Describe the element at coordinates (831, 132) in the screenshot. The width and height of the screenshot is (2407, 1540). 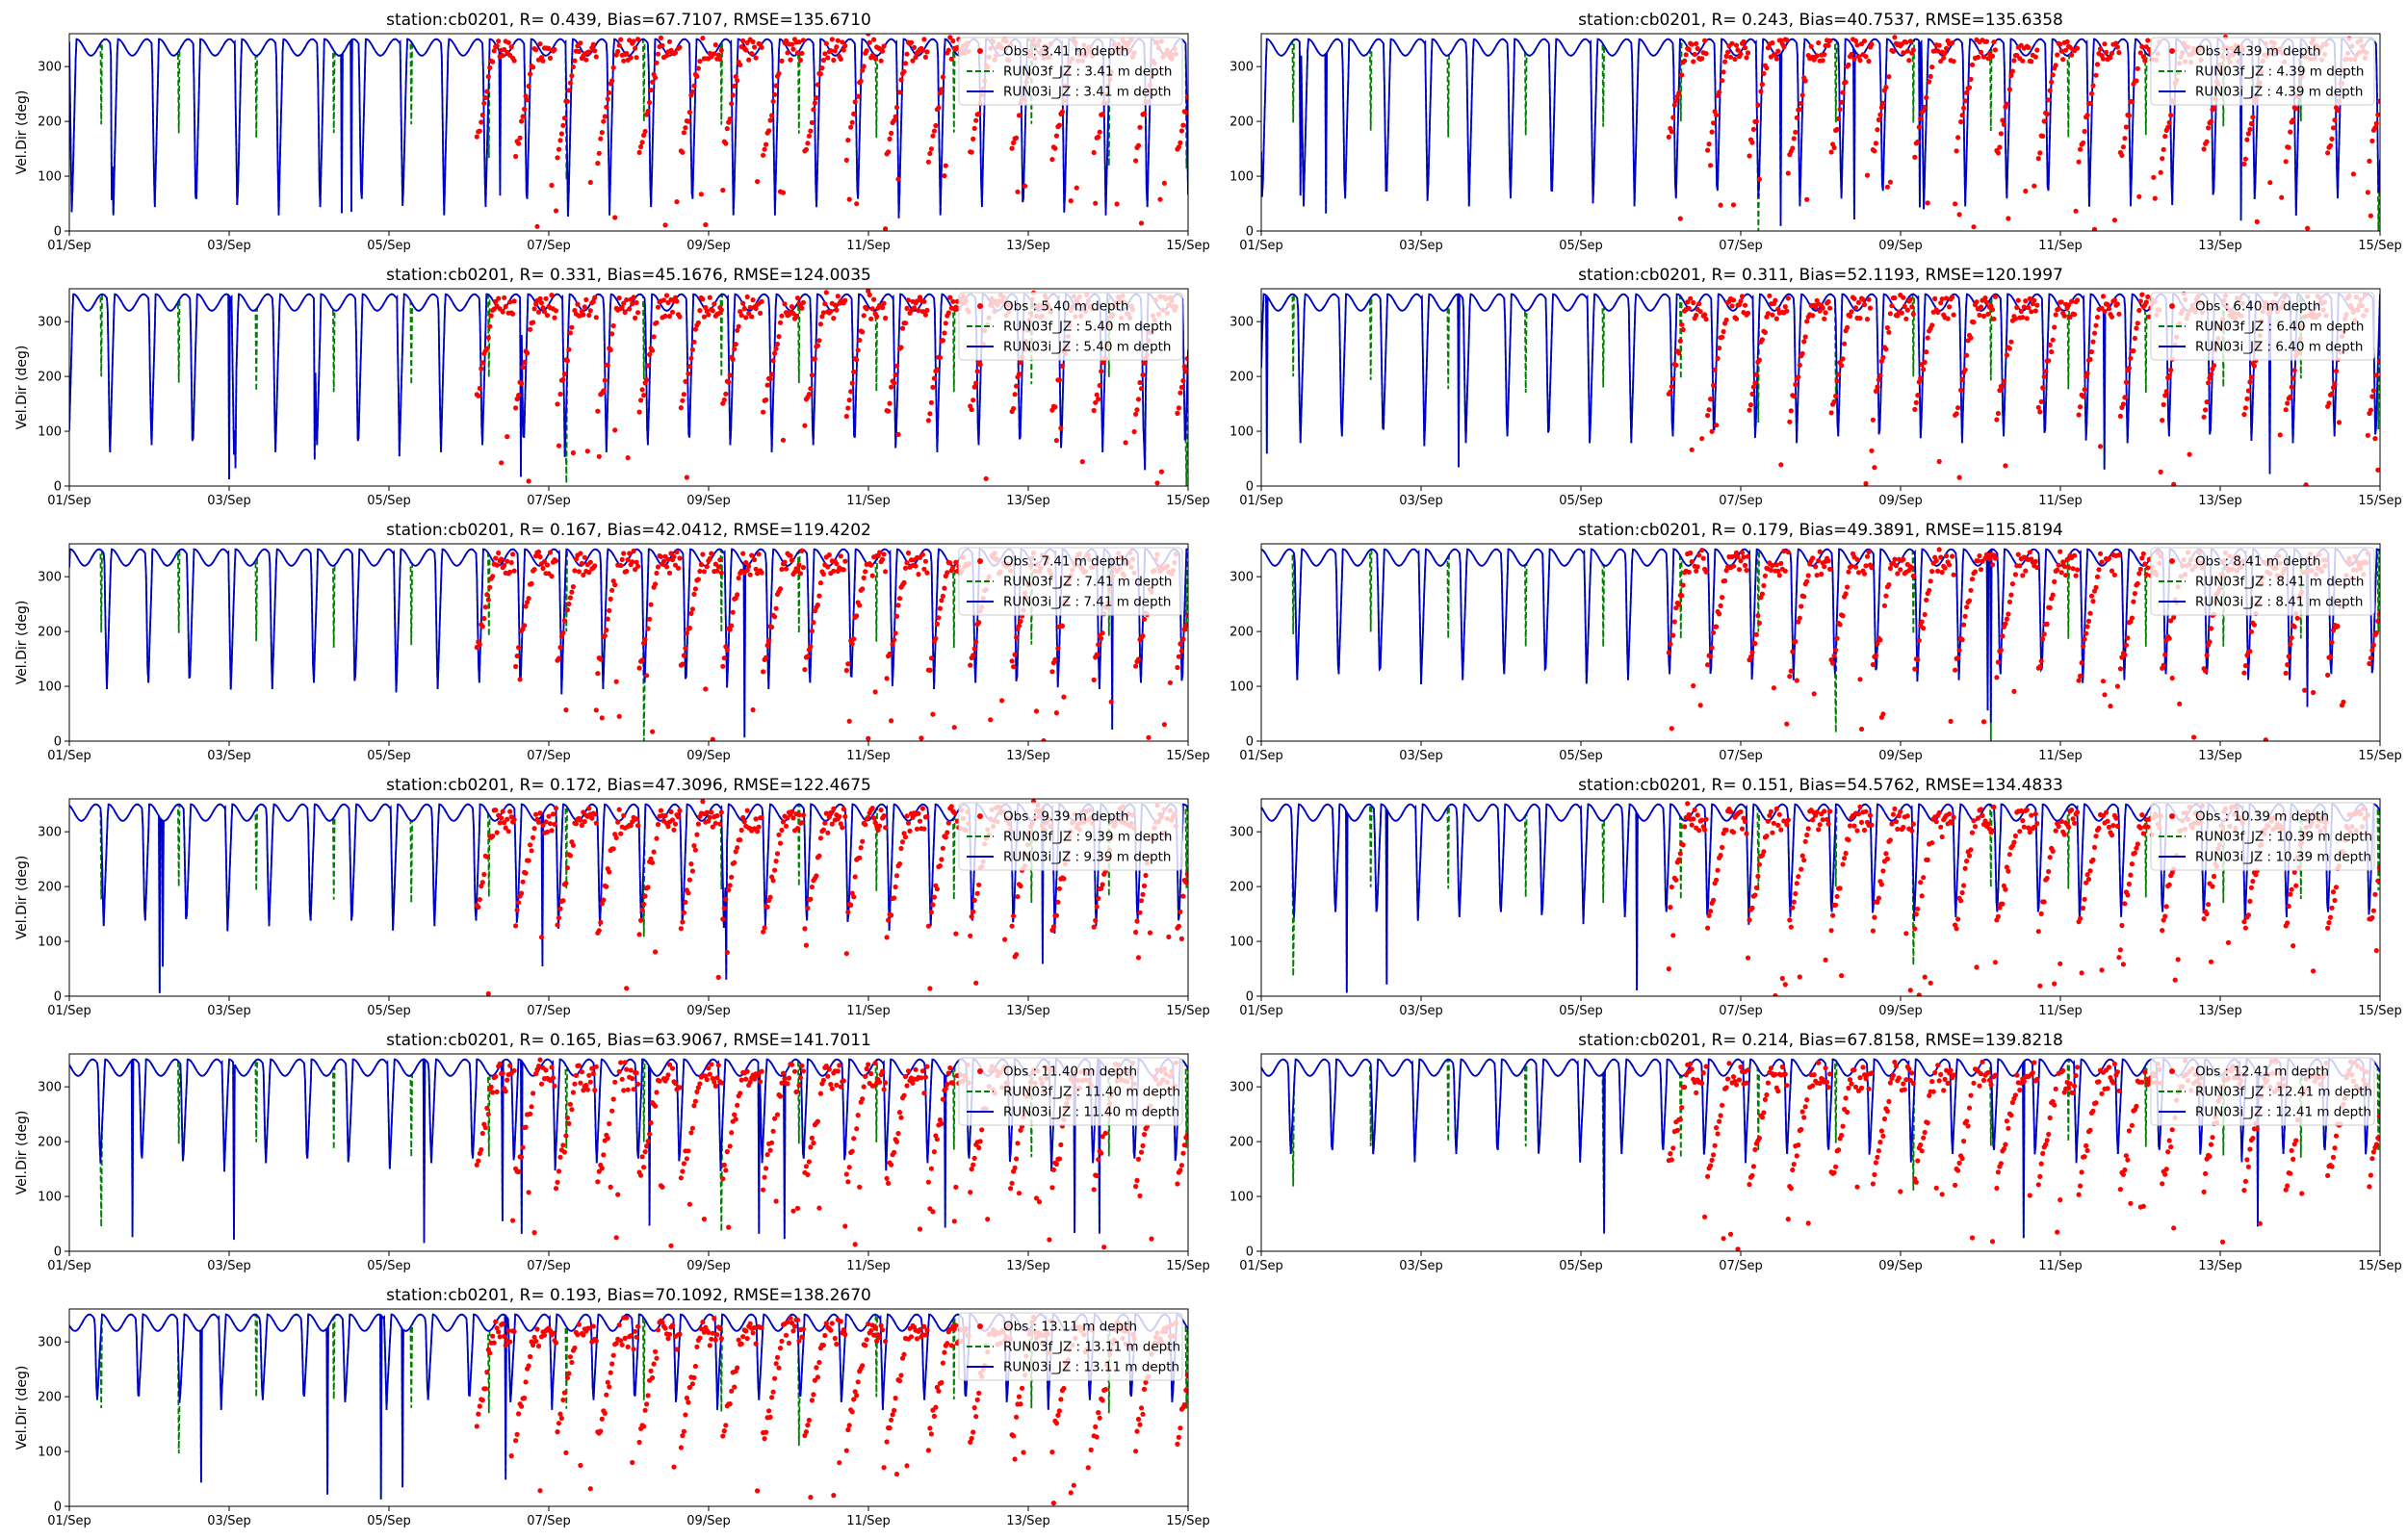
I see `series-obs-points` at that location.